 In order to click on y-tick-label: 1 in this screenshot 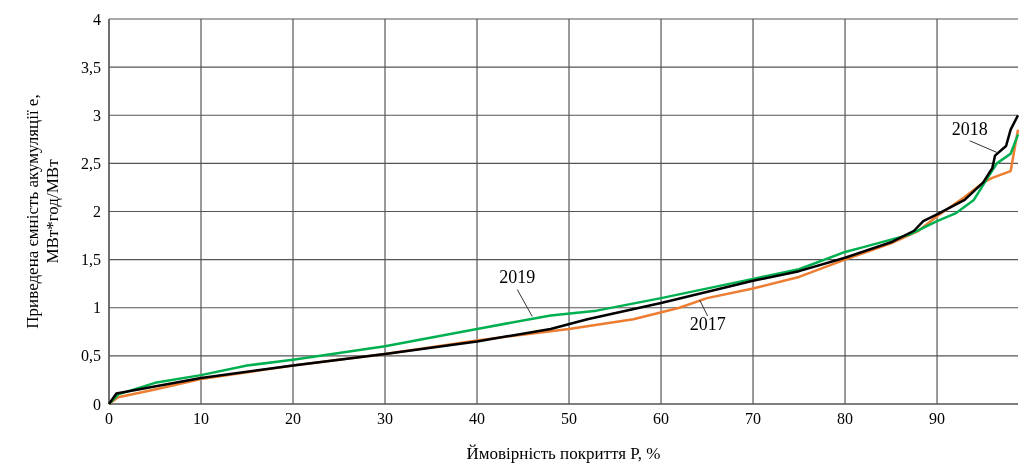, I will do `click(97, 308)`.